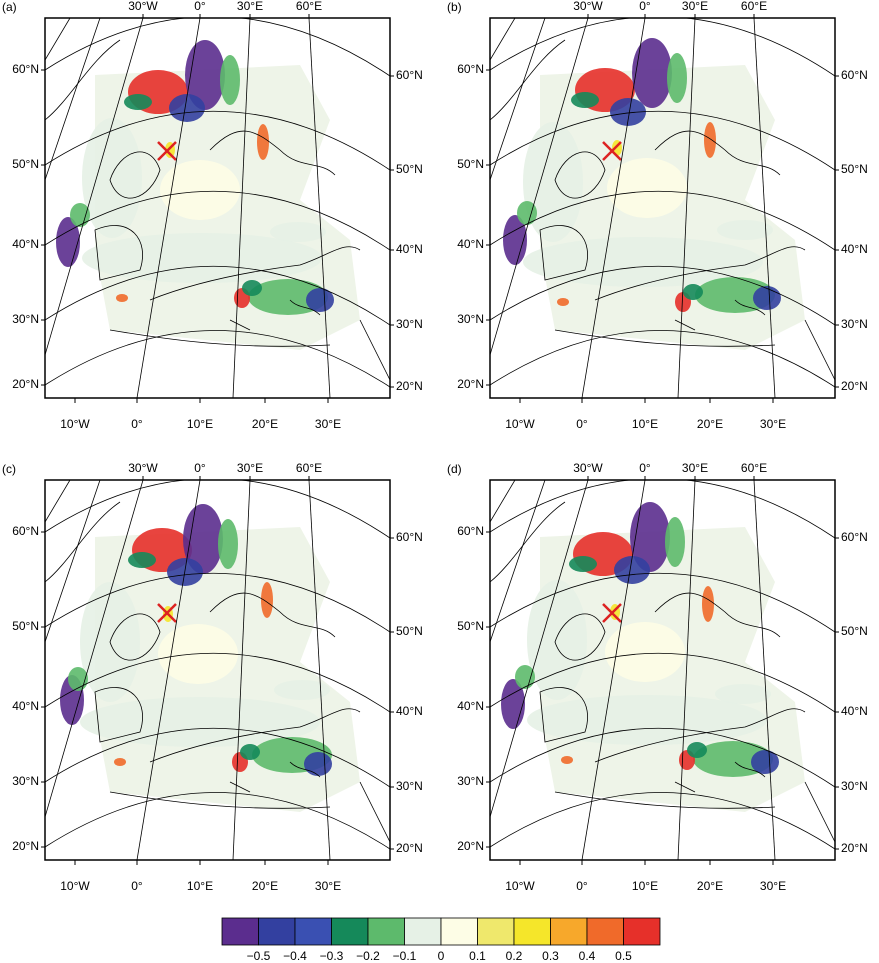 This screenshot has width=879, height=963. I want to click on right-label: 60°N, so click(854, 537).